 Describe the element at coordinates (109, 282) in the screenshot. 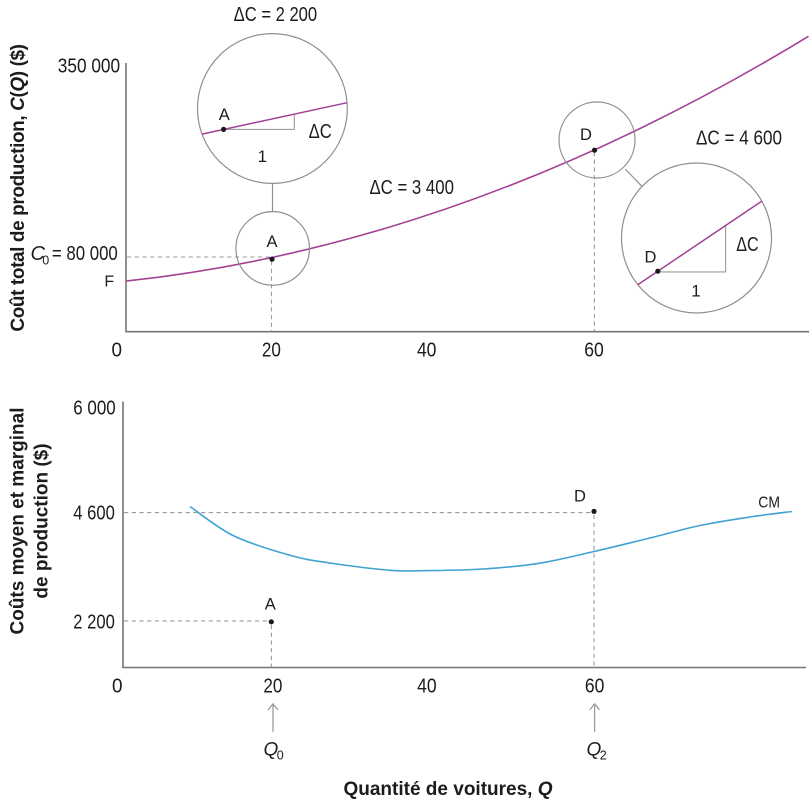

I see `svg-text: F` at that location.